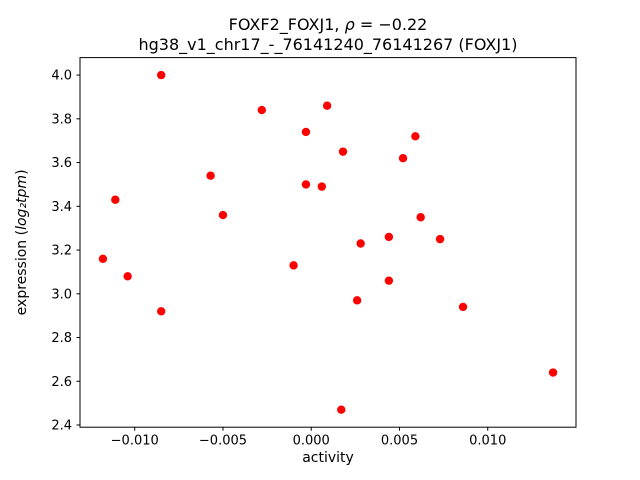 Image resolution: width=640 pixels, height=480 pixels. I want to click on y-tick-label: 3.2, so click(61, 251).